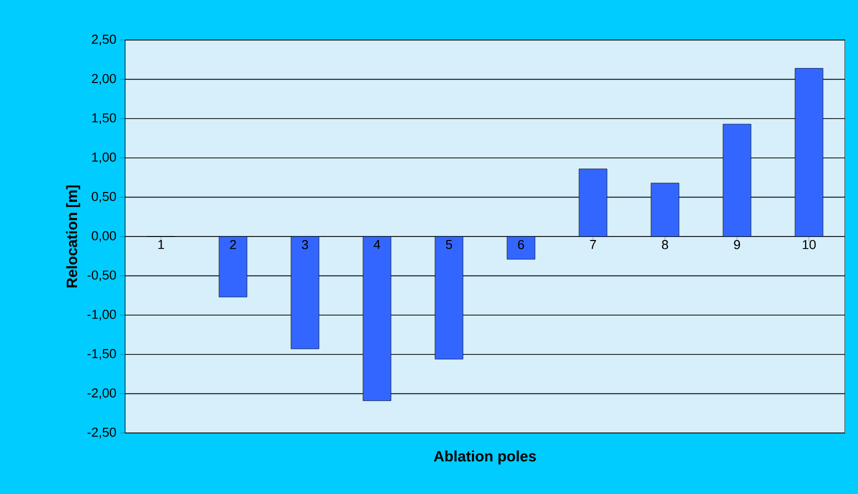 The image size is (858, 494). What do you see at coordinates (737, 245) in the screenshot?
I see `x-tick-label: 9` at bounding box center [737, 245].